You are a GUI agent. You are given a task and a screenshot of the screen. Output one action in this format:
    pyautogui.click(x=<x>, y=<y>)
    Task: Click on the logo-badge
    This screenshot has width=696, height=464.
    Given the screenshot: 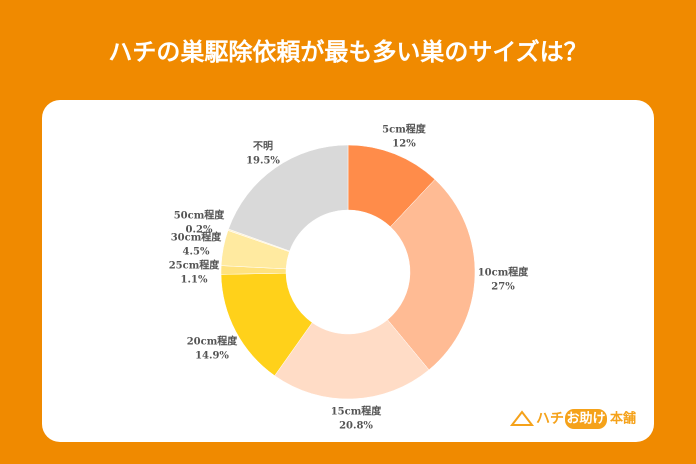 What is the action you would take?
    pyautogui.click(x=586, y=419)
    